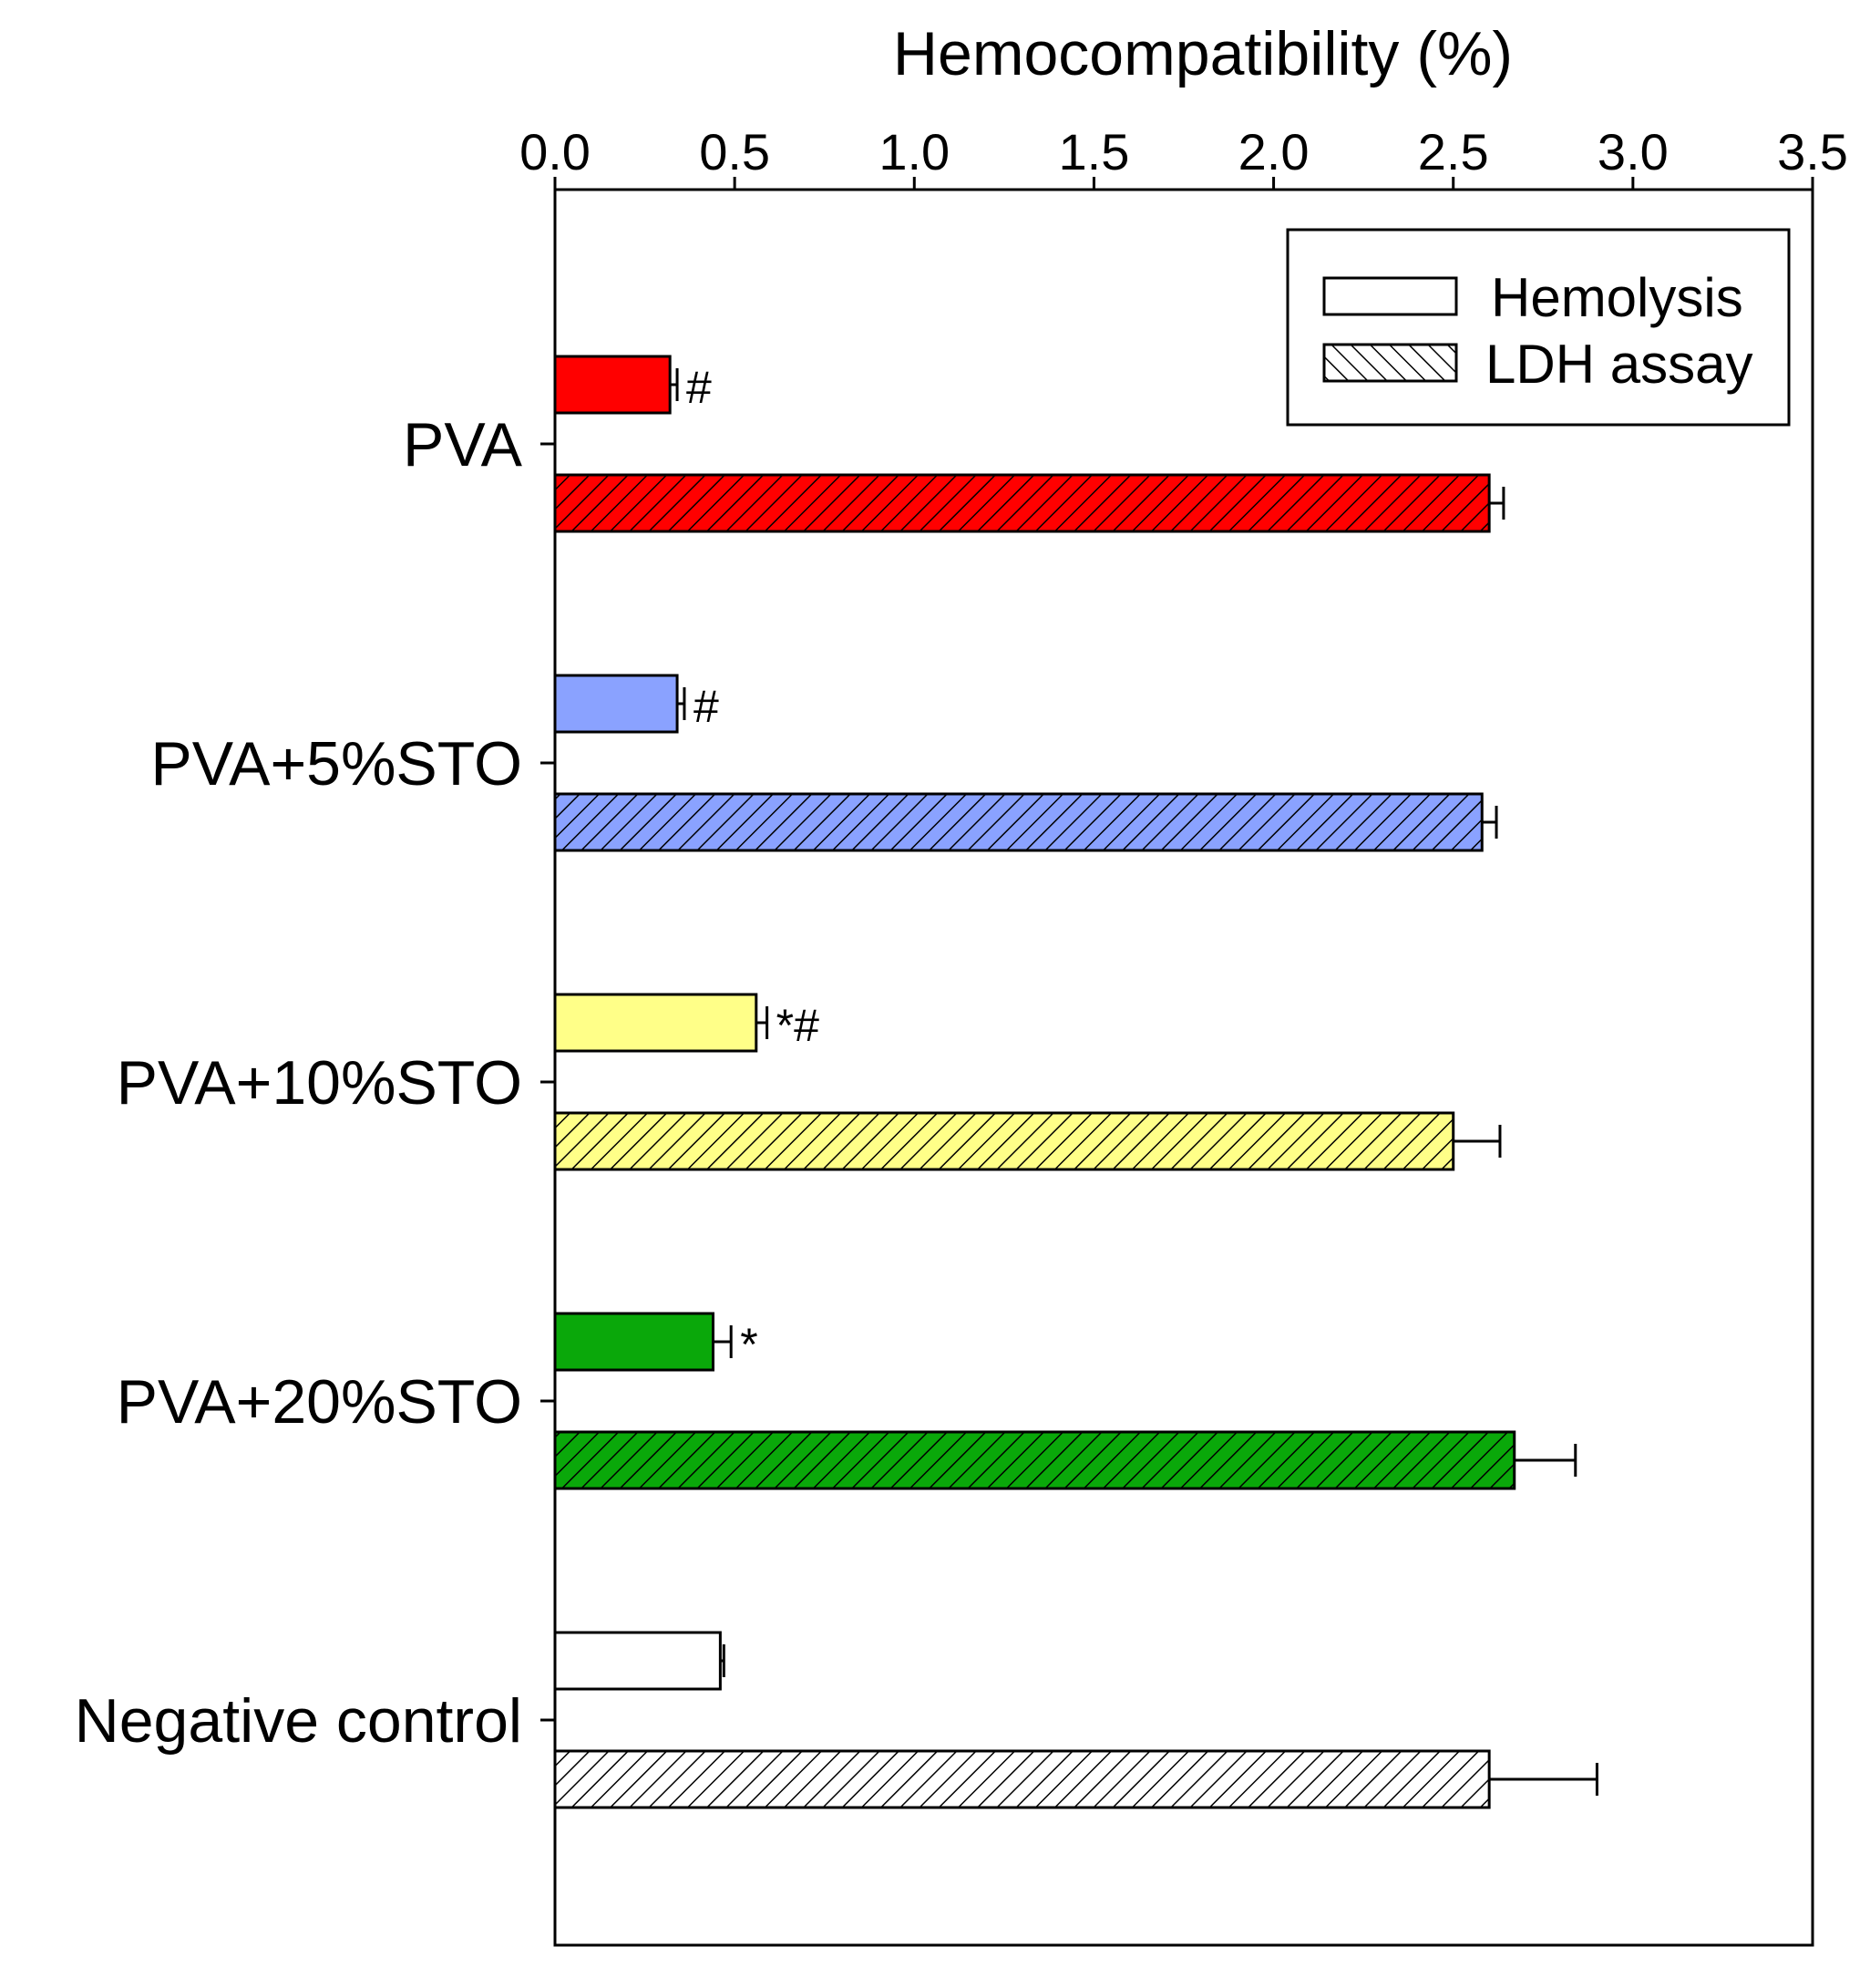 The image size is (1870, 1988). Describe the element at coordinates (1453, 151) in the screenshot. I see `x-tick-label: 2.5` at that location.